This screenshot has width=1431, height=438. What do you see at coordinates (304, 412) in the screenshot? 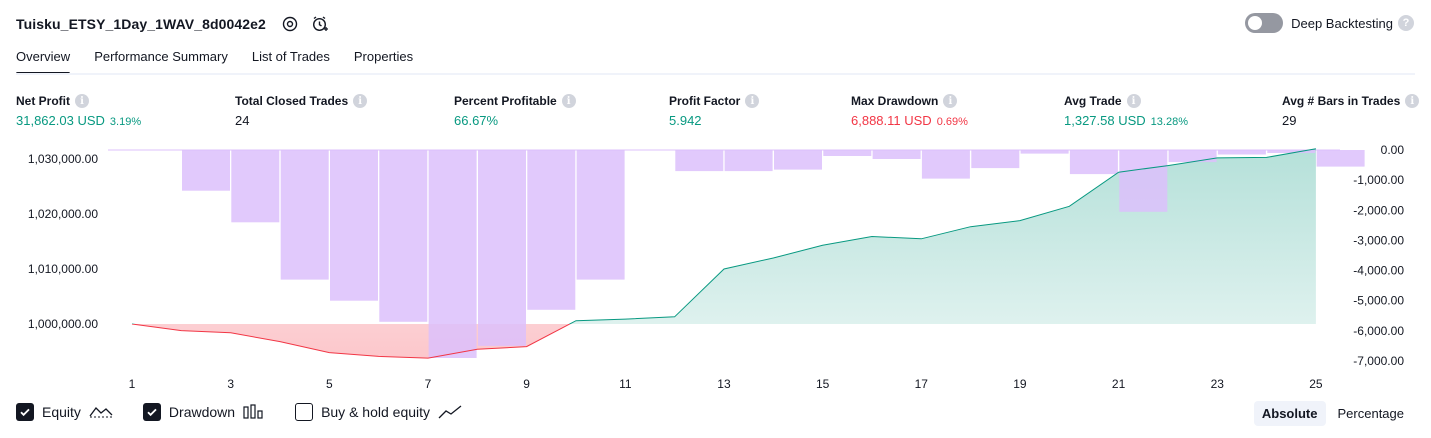
I see `buy-hold-checkbox` at bounding box center [304, 412].